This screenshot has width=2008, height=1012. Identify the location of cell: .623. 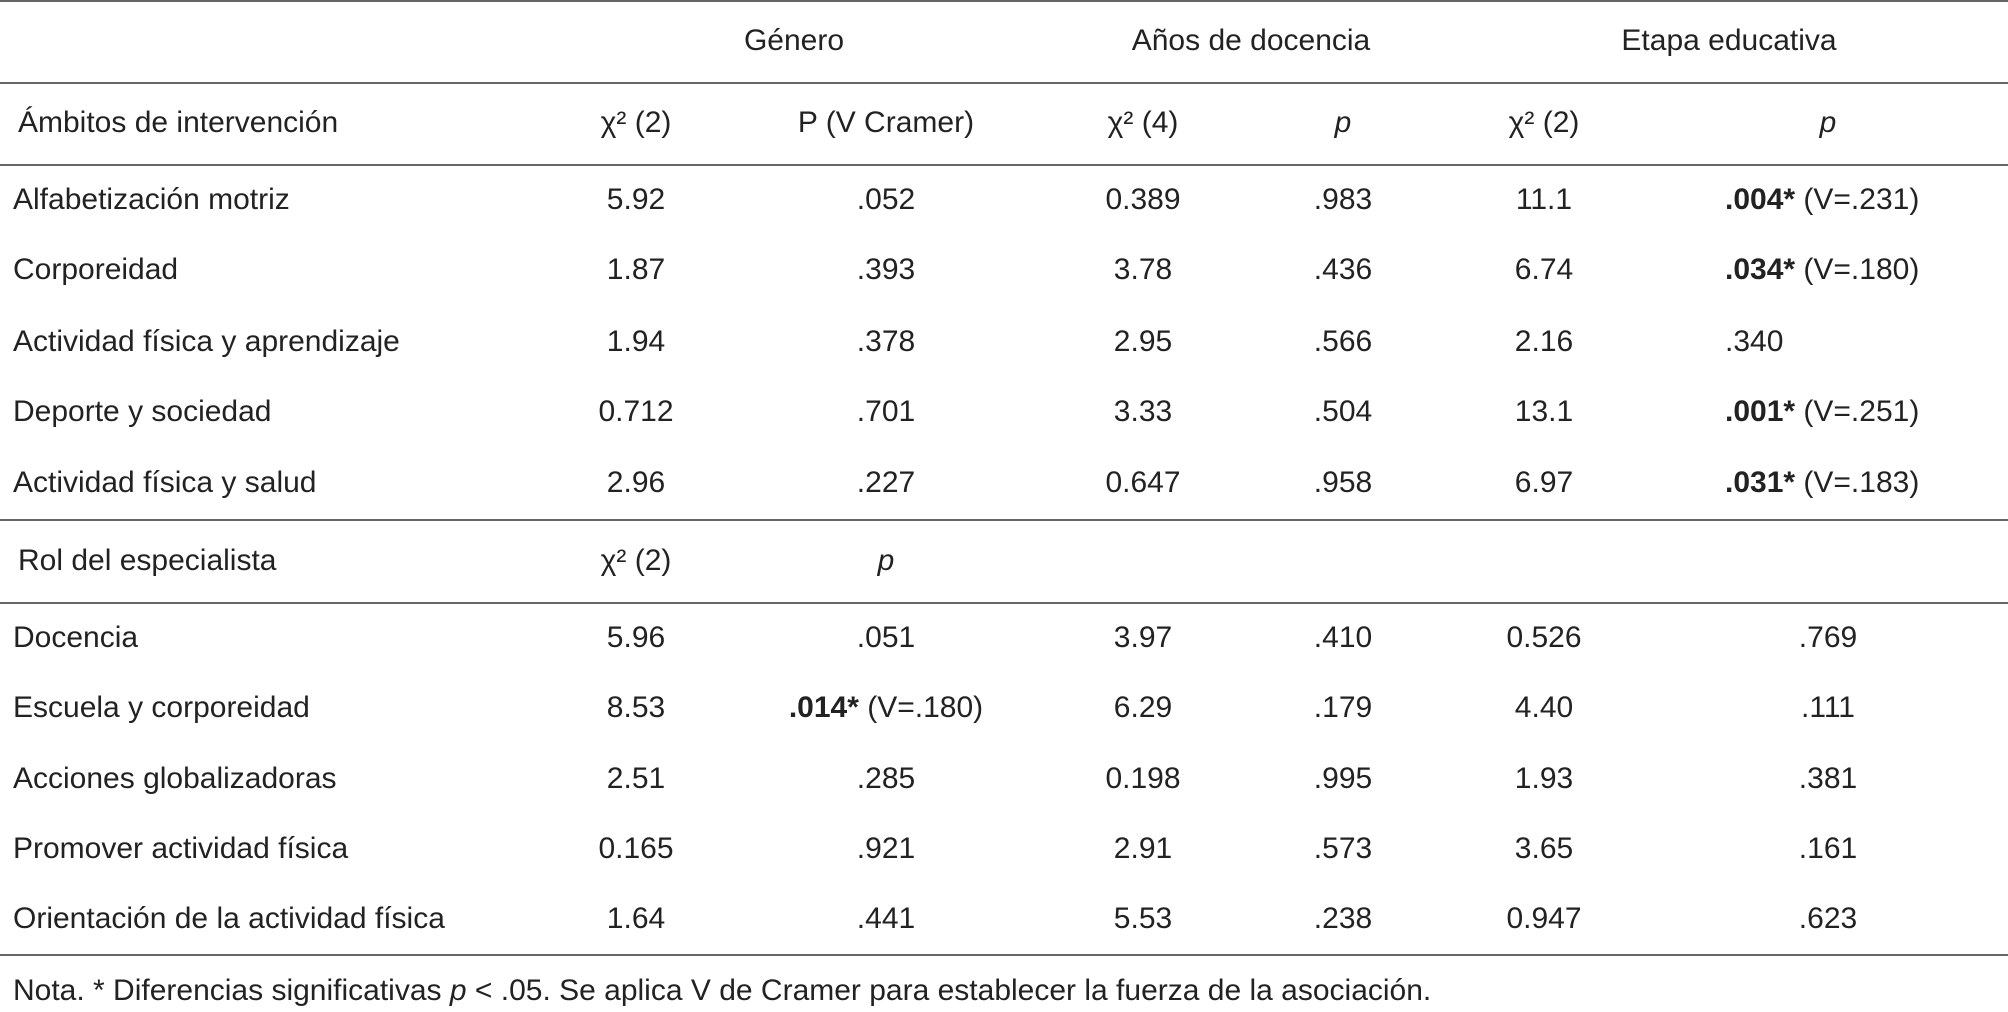
(1828, 918).